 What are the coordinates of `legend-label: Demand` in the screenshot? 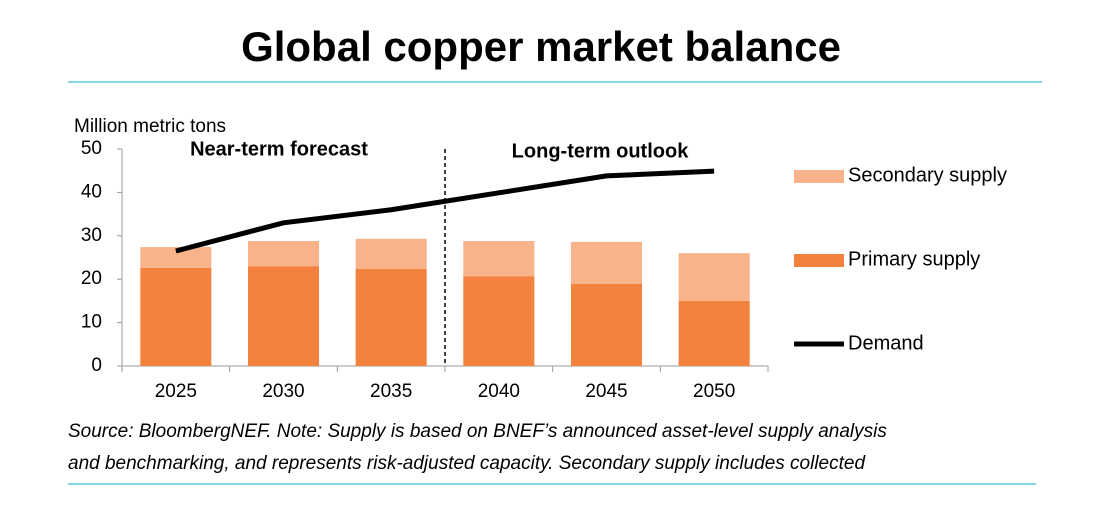 It's located at (886, 343).